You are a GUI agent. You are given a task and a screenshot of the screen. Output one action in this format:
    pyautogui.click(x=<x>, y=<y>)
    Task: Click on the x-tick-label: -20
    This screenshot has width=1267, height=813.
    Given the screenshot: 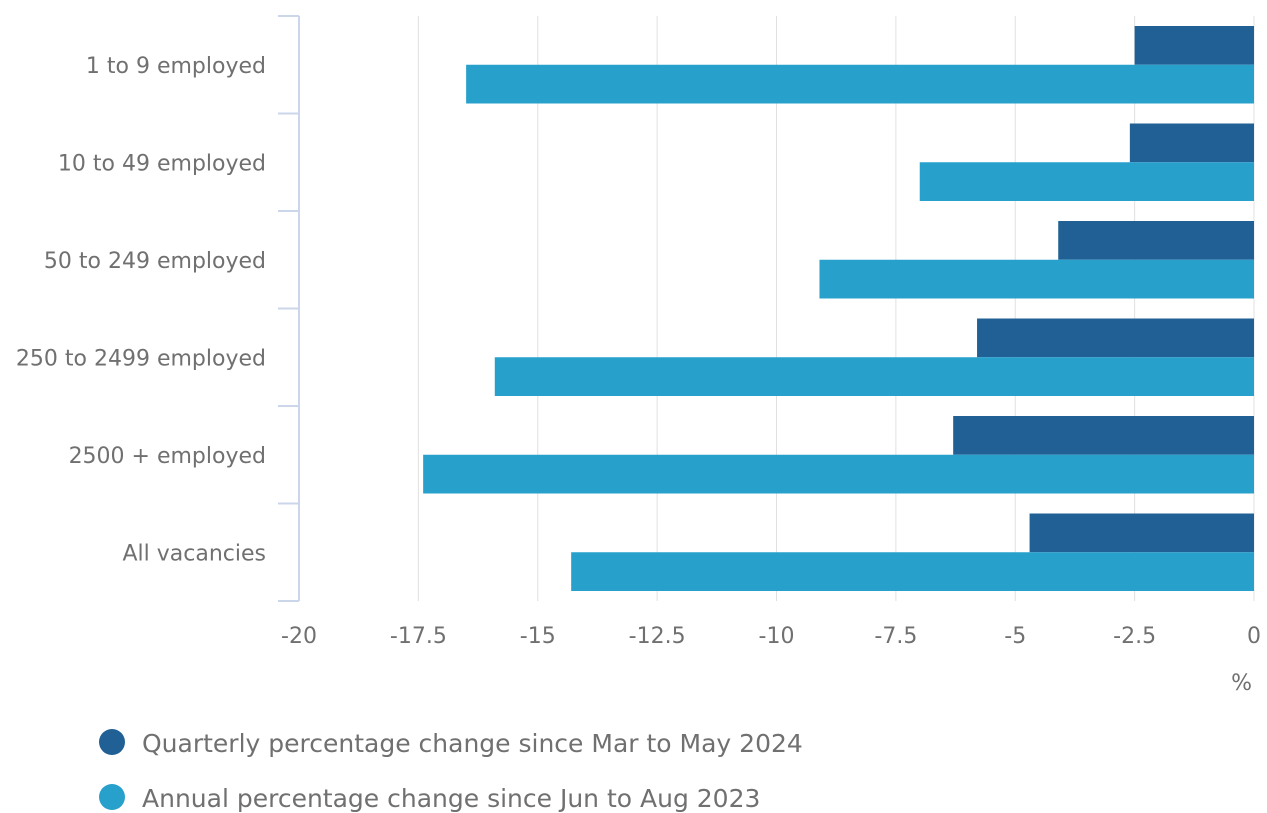 What is the action you would take?
    pyautogui.click(x=299, y=636)
    